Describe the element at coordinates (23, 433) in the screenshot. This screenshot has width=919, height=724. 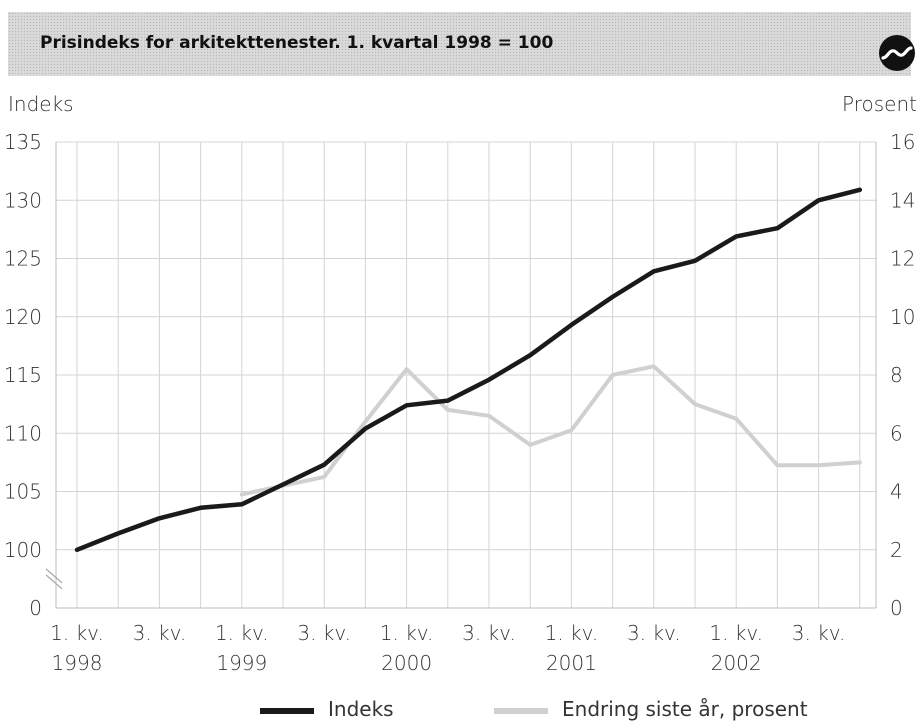
I see `y-tick-label-left: 110` at that location.